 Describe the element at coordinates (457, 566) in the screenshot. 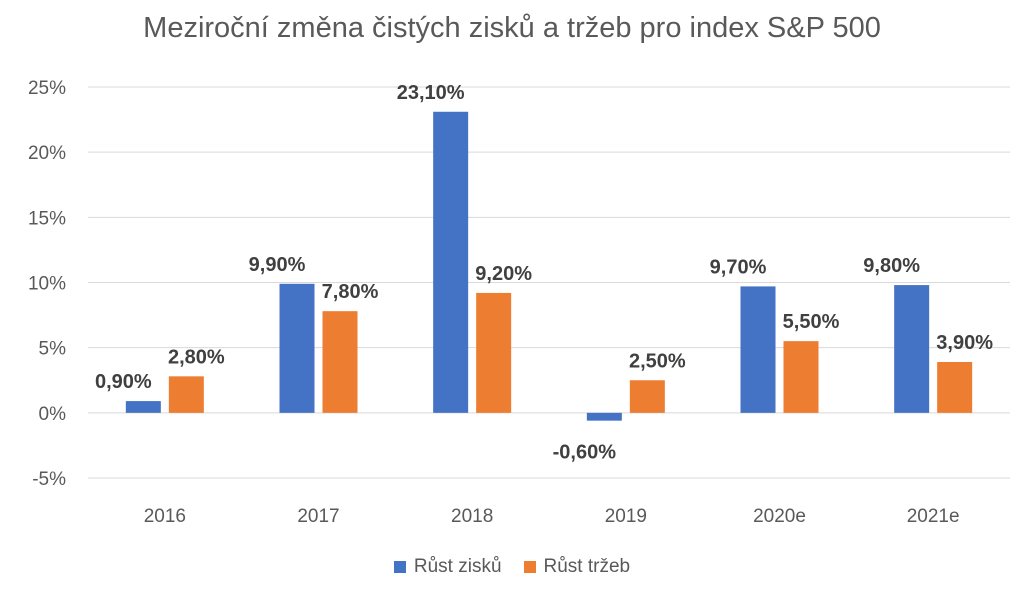

I see `legend-label-profit: Růst zisků` at that location.